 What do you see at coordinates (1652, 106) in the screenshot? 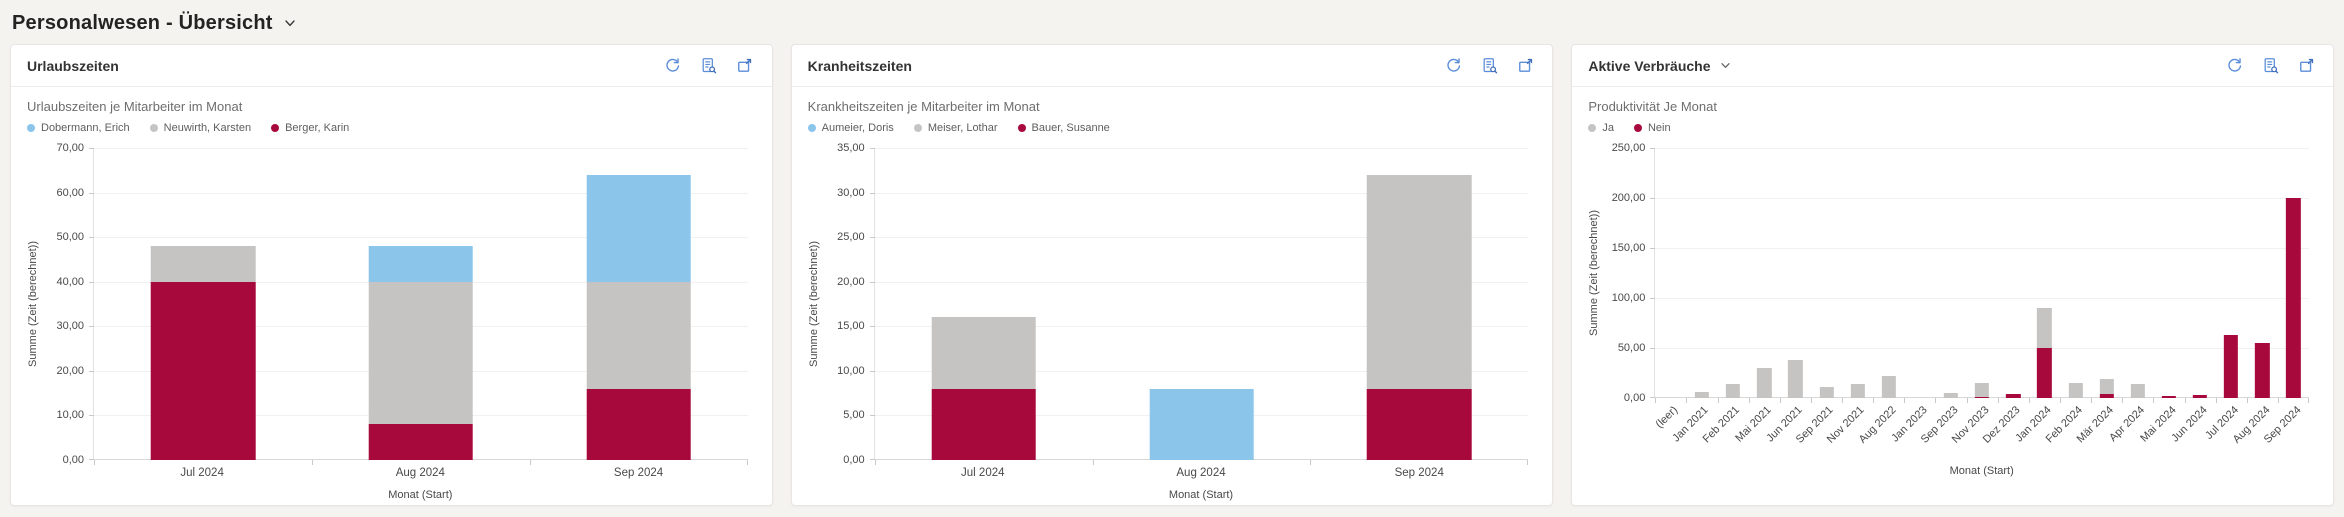
I see `chart-title: Produktivität Je Monat` at bounding box center [1652, 106].